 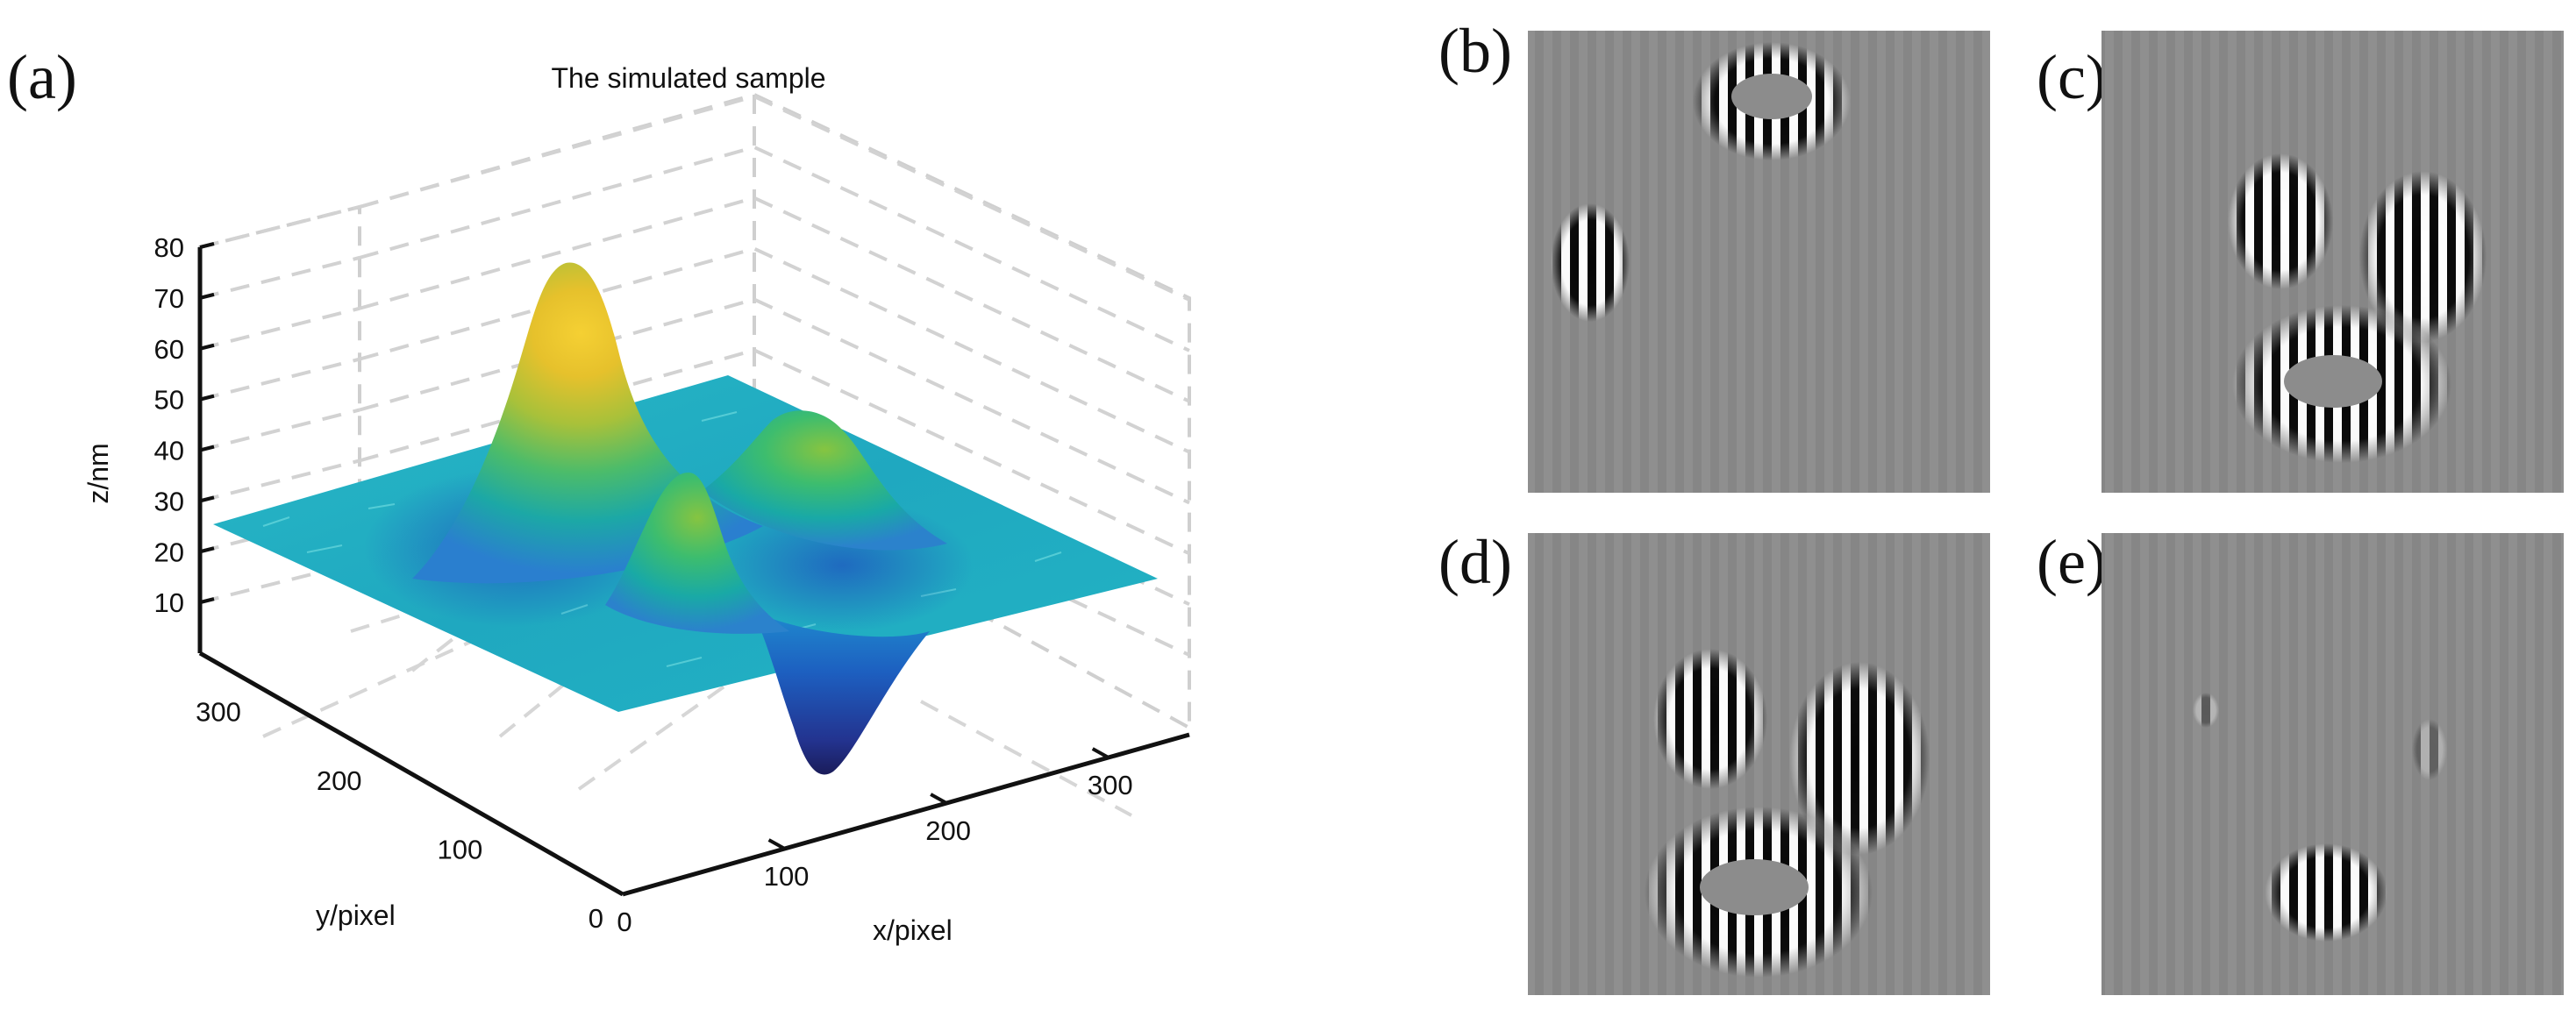 What do you see at coordinates (948, 830) in the screenshot?
I see `x-tick-label-2: 200` at bounding box center [948, 830].